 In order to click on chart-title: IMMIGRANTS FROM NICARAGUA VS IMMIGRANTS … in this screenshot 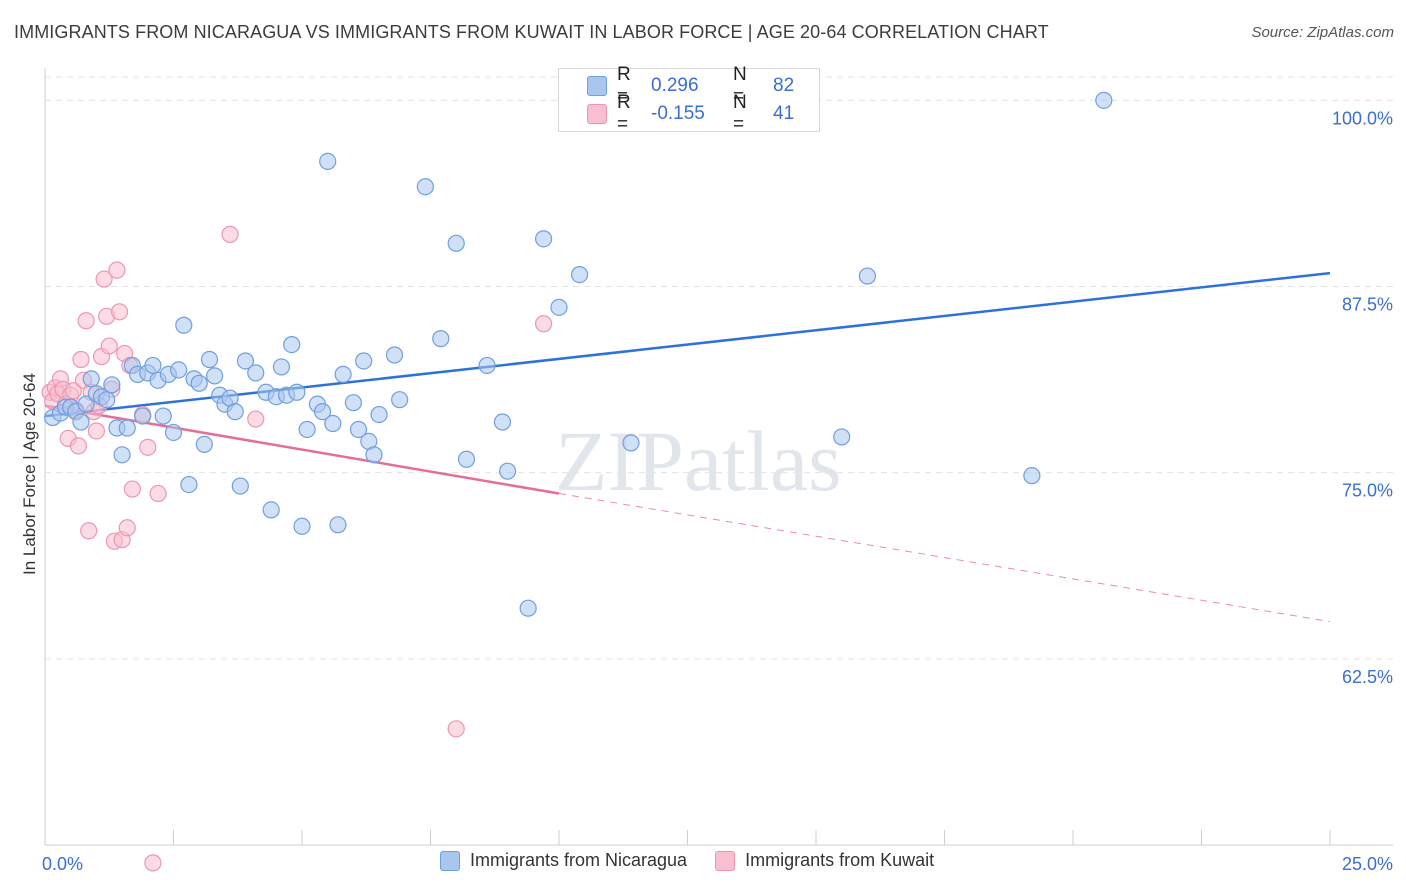, I will do `click(531, 32)`.